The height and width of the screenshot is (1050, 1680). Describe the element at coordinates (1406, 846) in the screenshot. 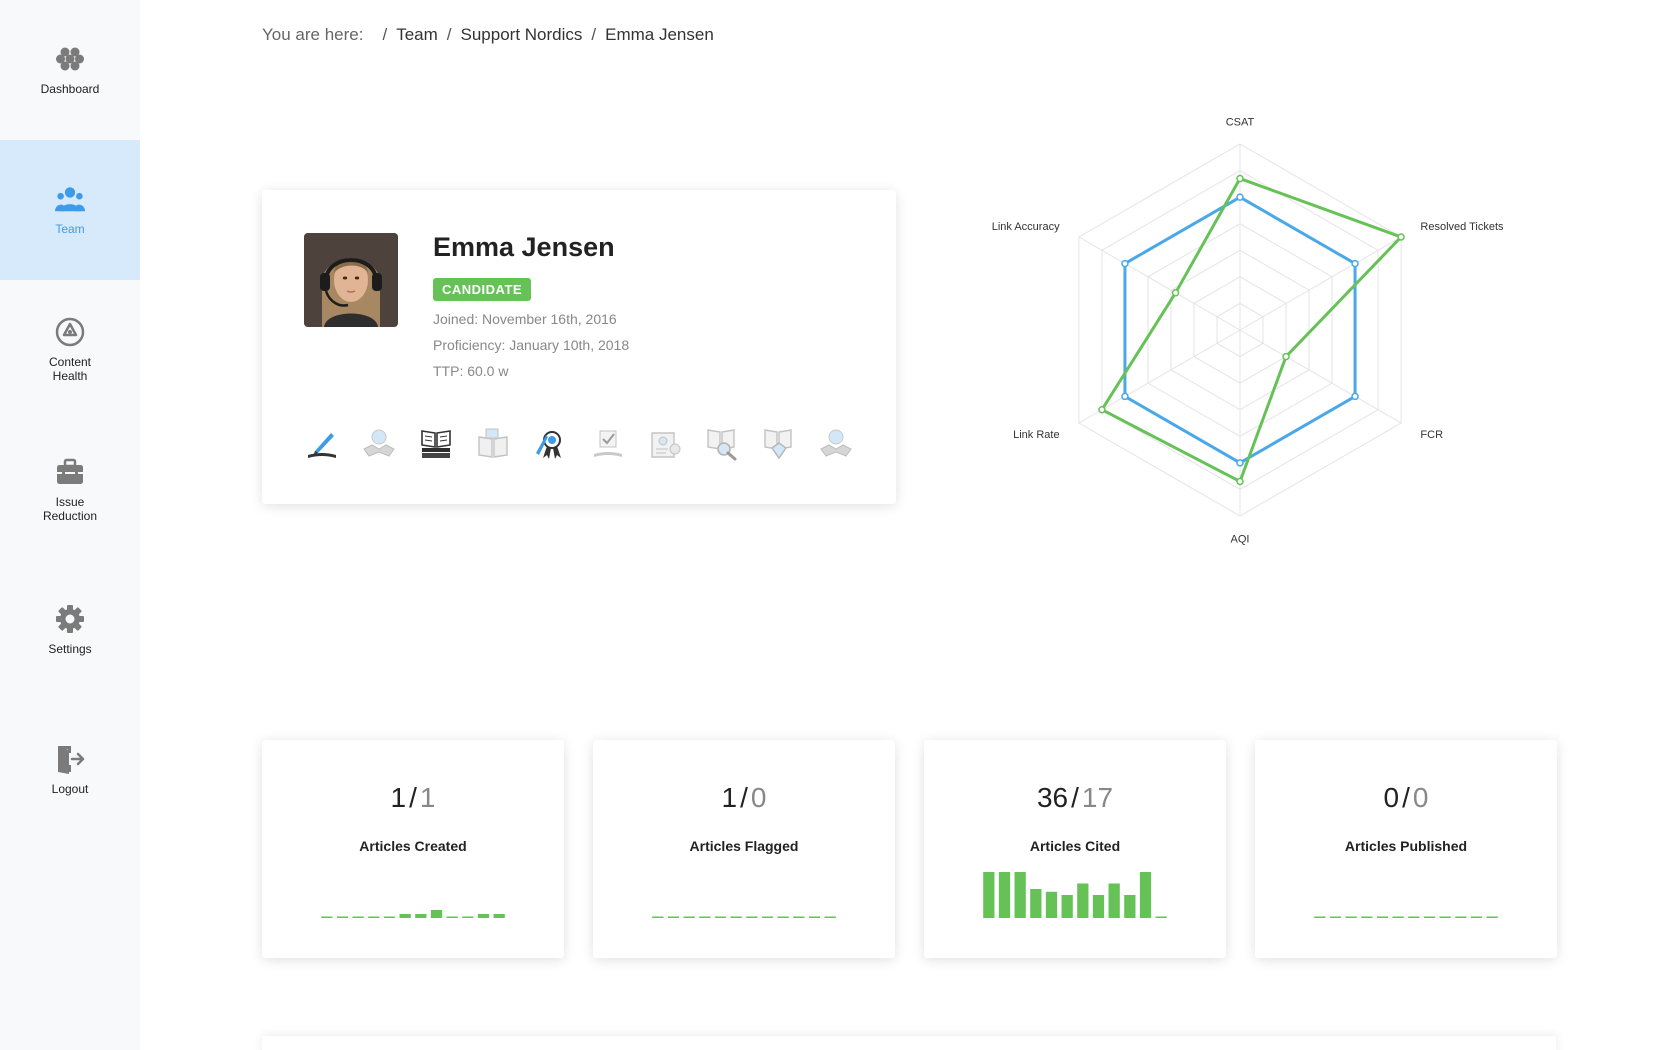

I see `stat-label: Articles Published` at that location.